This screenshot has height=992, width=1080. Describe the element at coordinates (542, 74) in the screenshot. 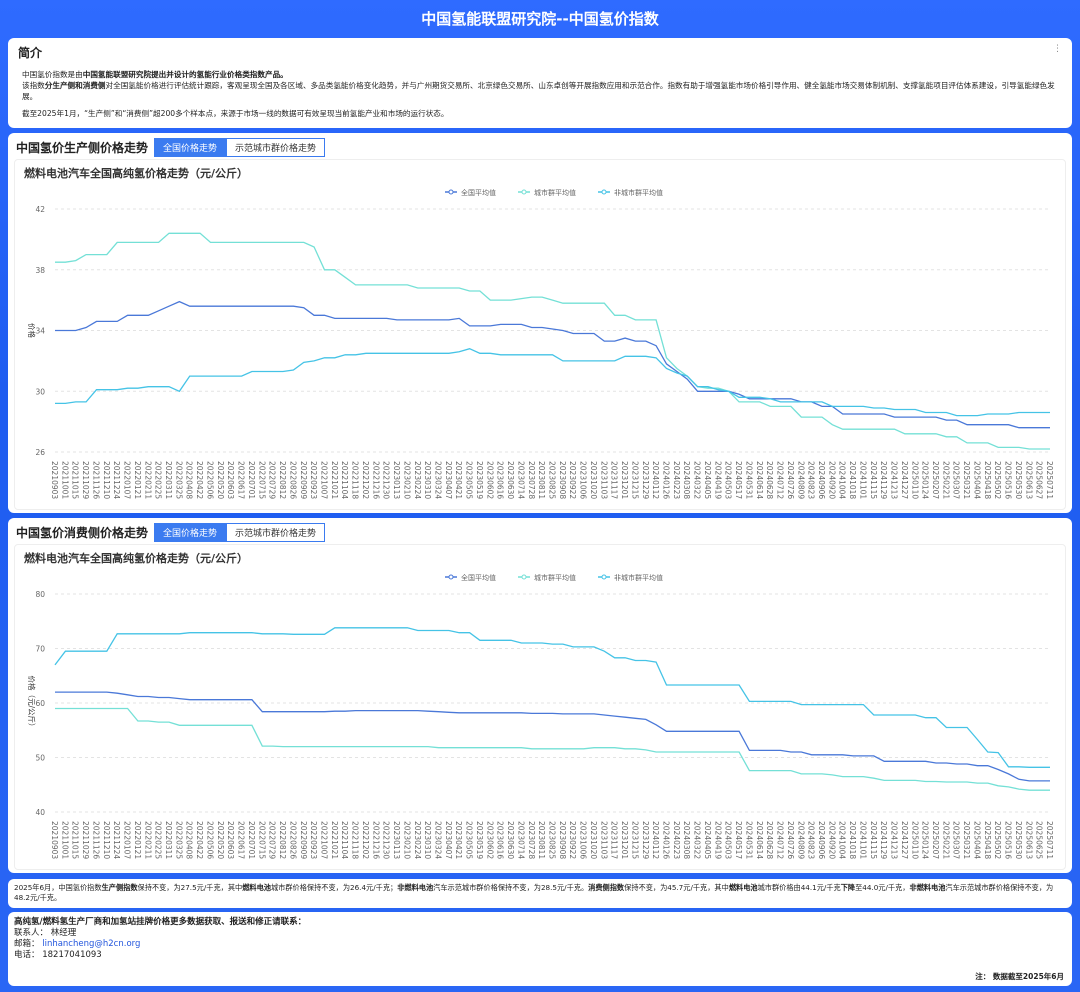

I see `intro-paragraph: 中国氢价指数是由中国氢能联盟研究院提出并设计的氢能行业价格类指数产品。` at that location.